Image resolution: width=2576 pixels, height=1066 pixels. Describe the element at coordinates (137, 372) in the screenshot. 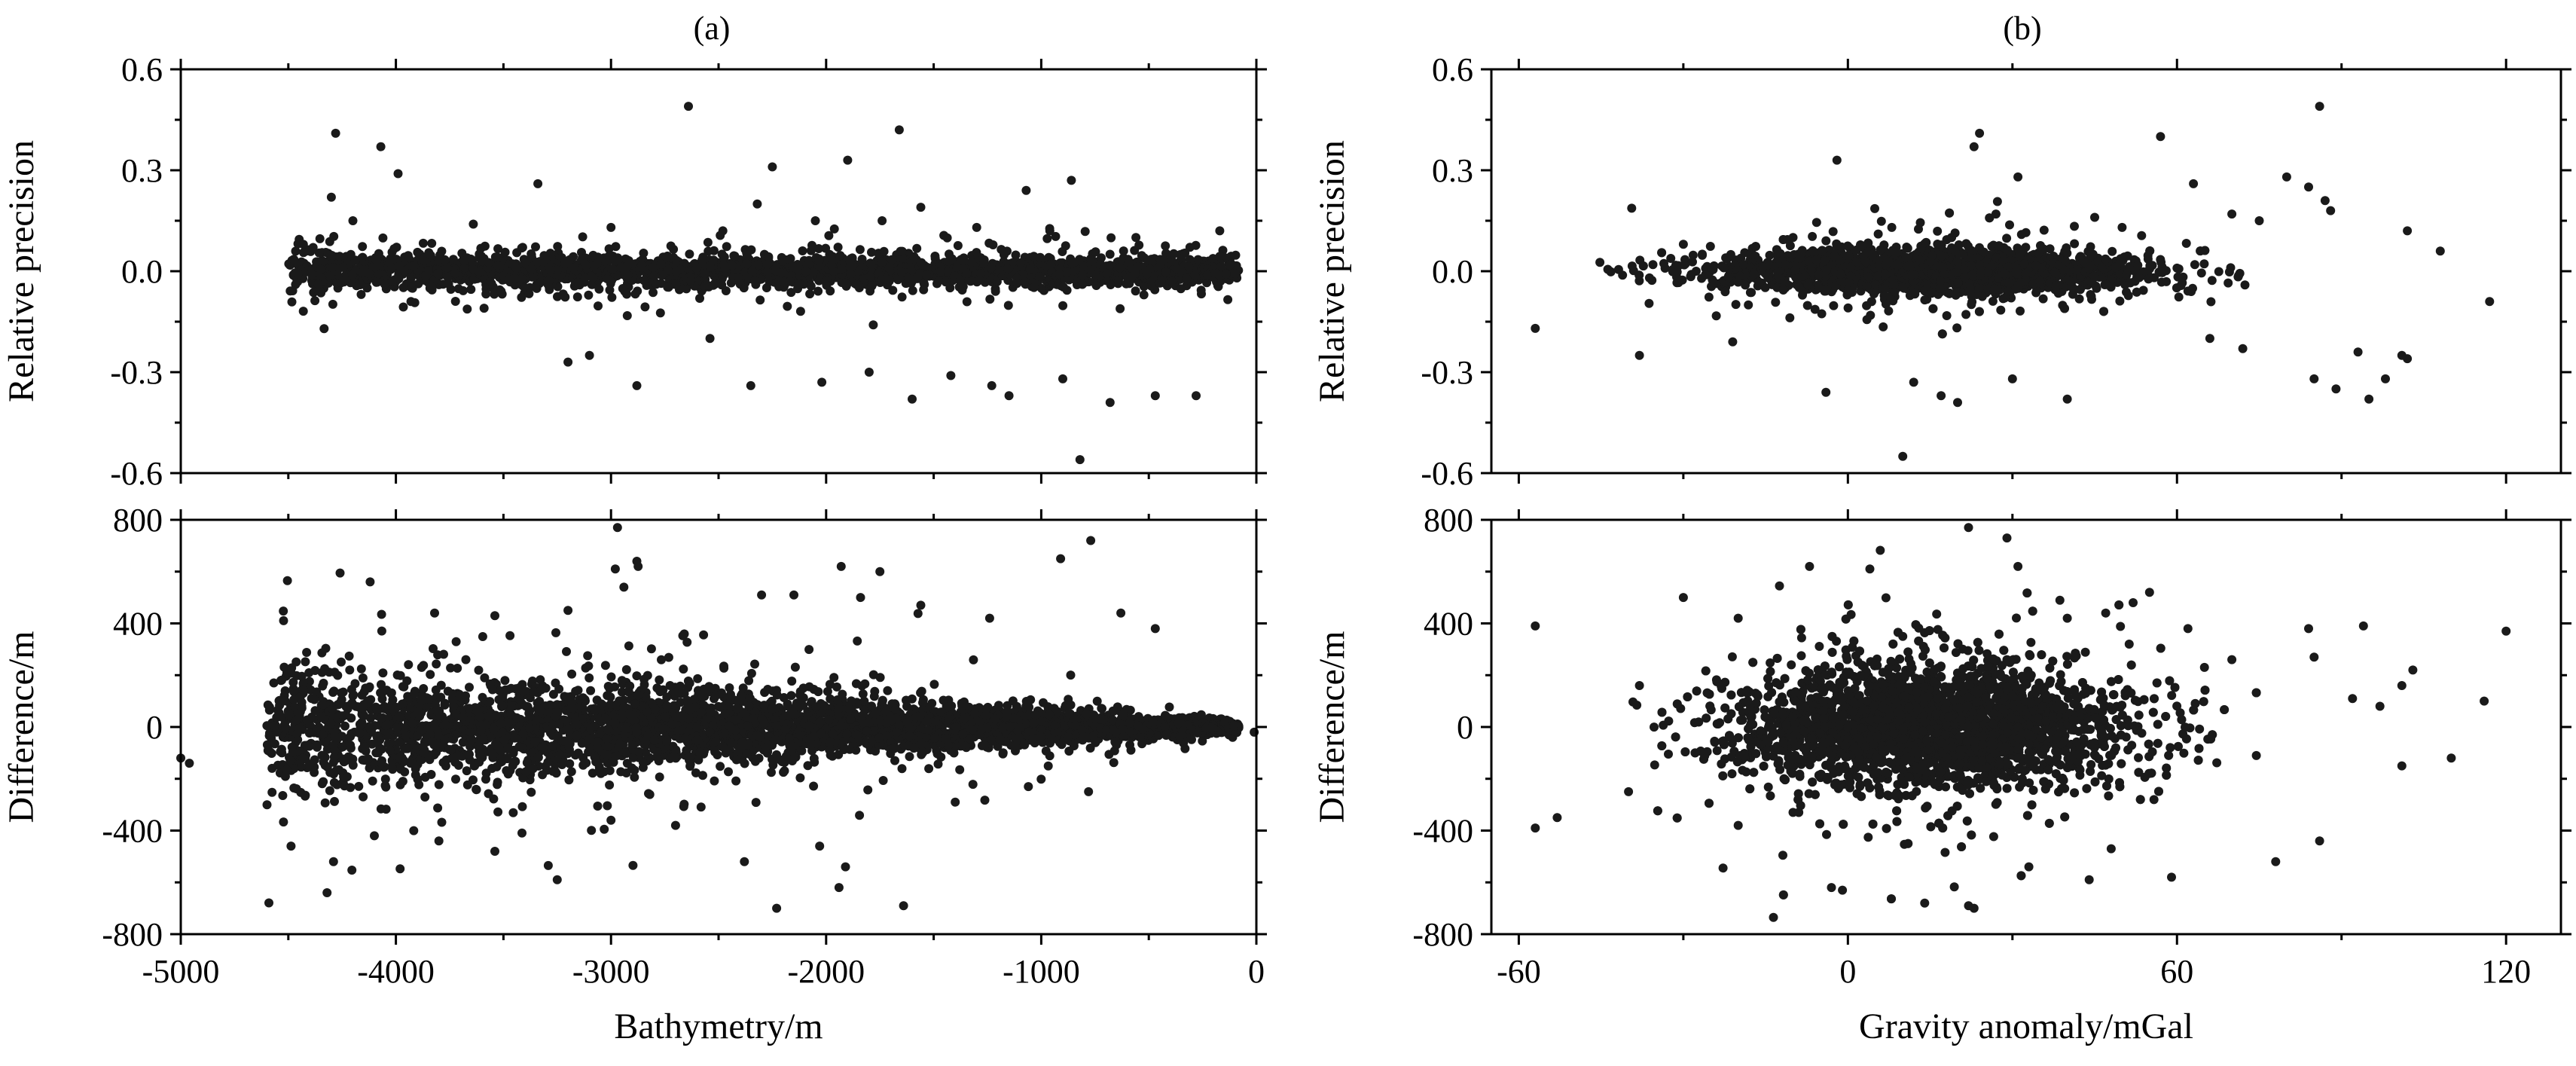

I see `y-tick-label: -0.3` at that location.